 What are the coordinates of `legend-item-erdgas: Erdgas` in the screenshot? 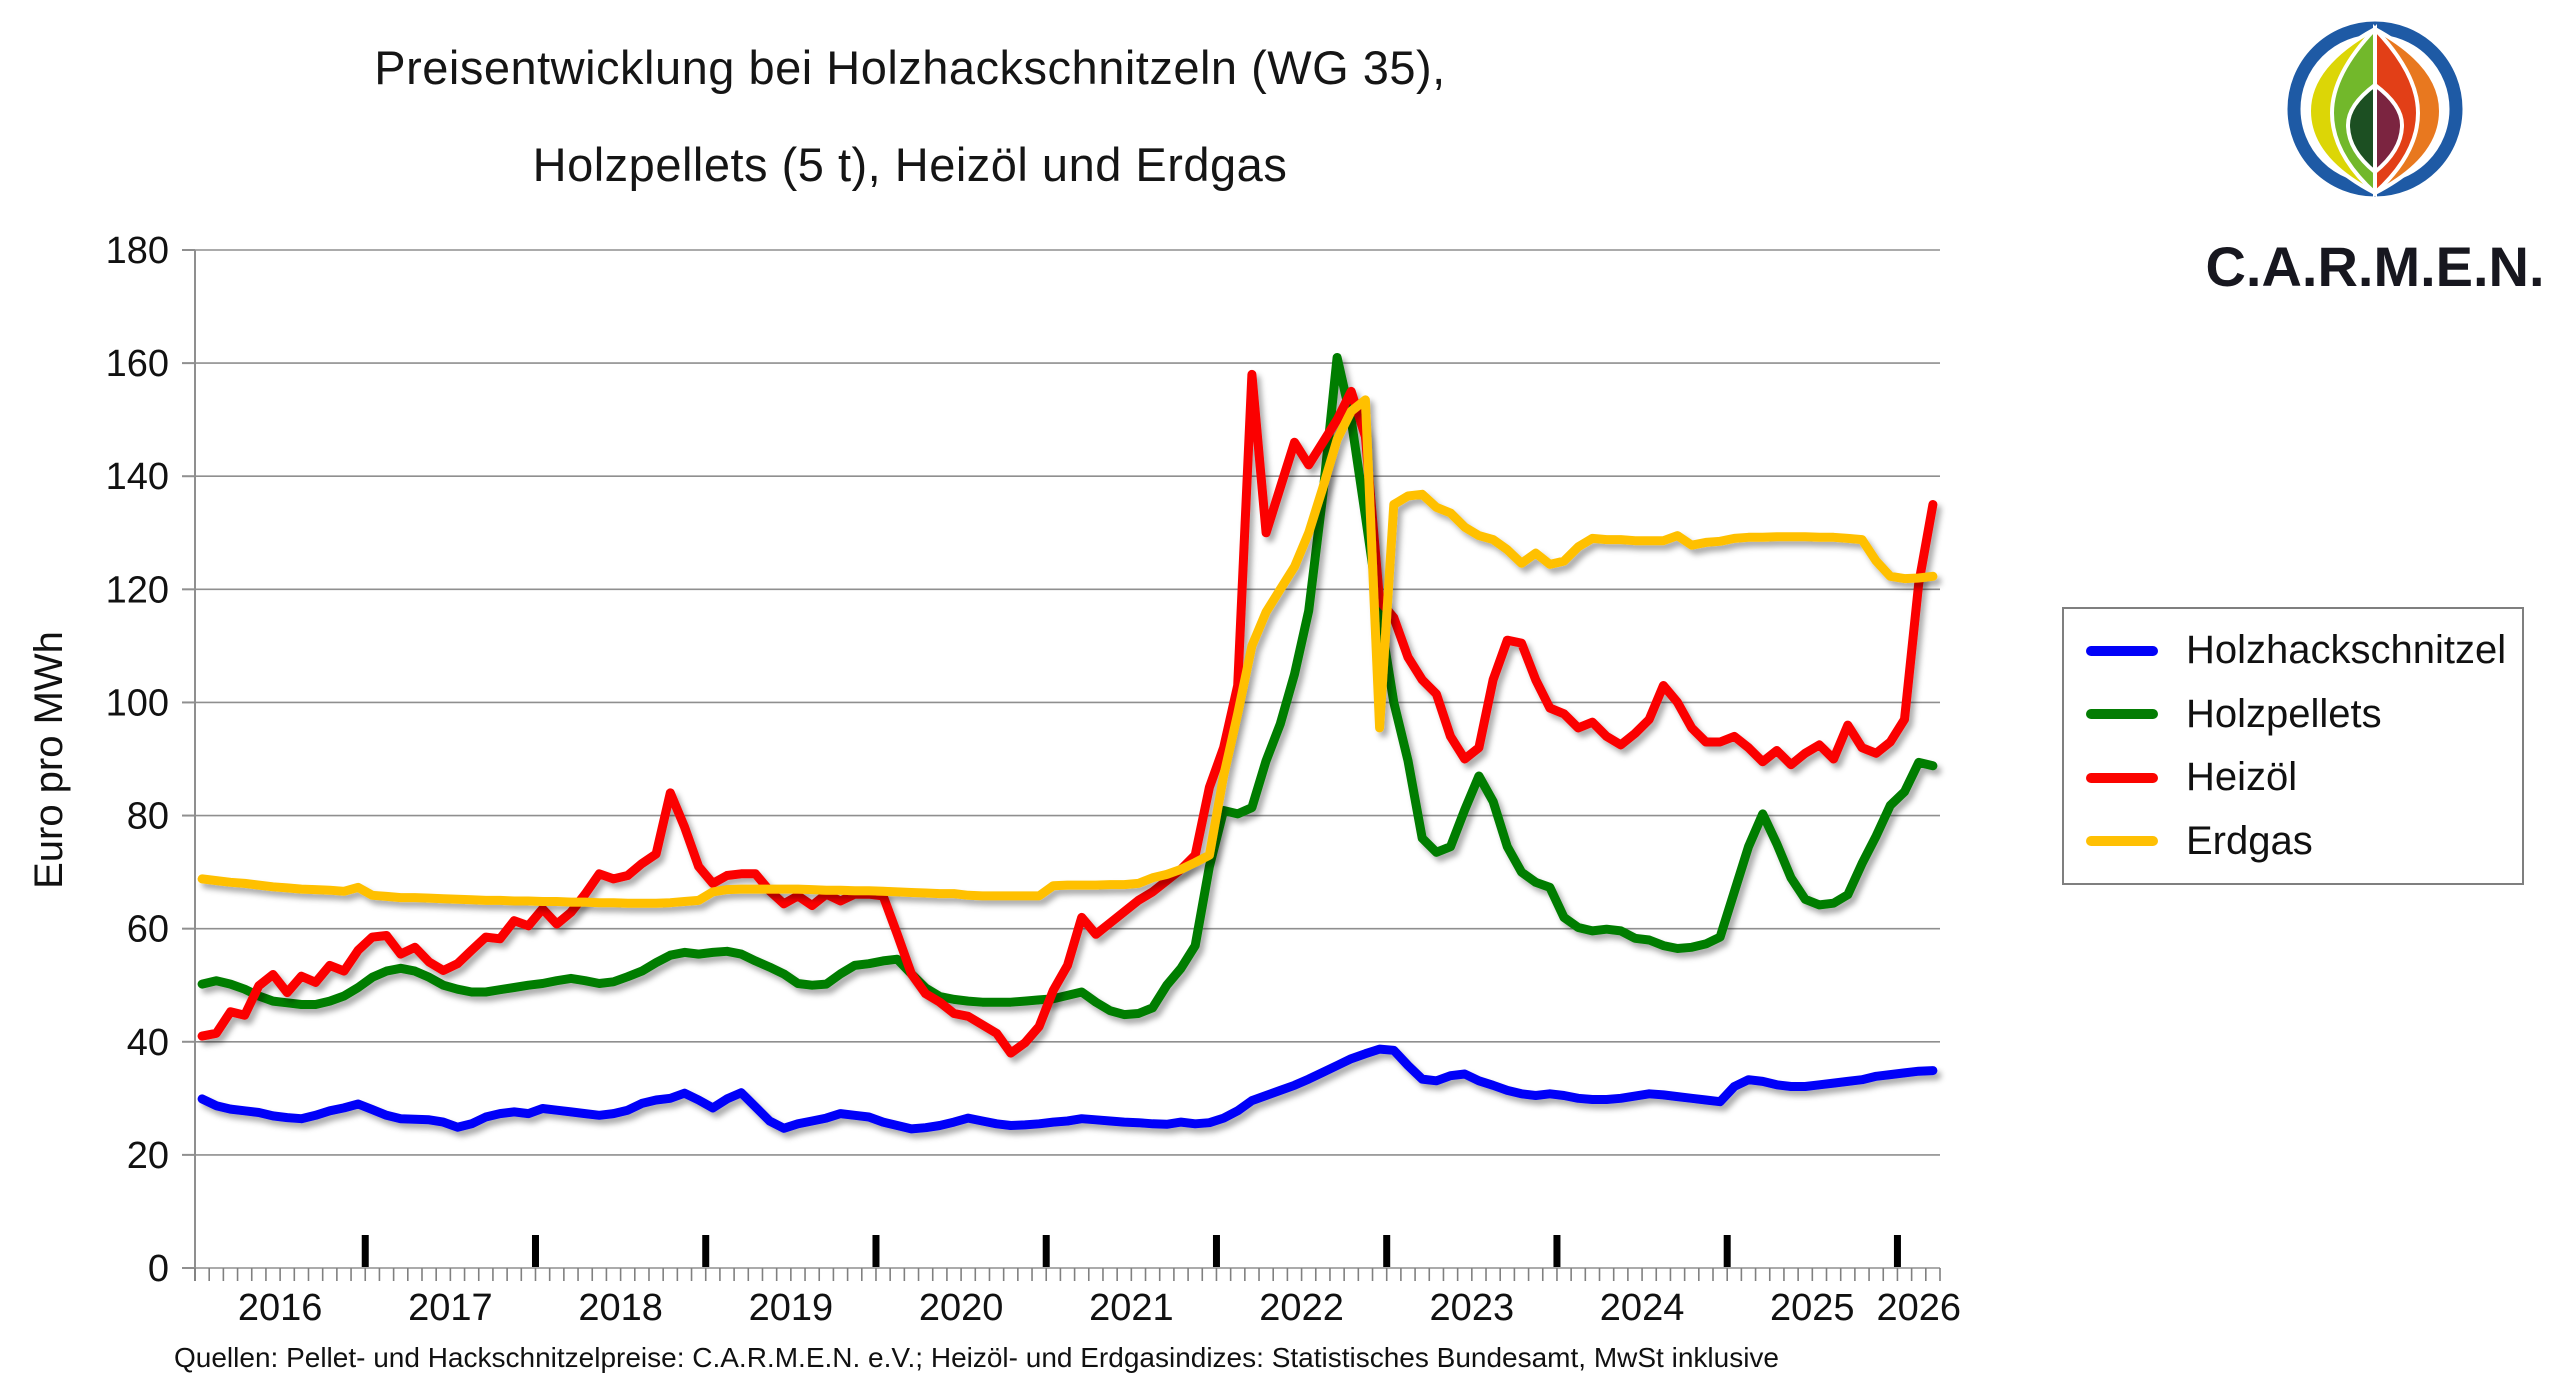 It's located at (2304, 841).